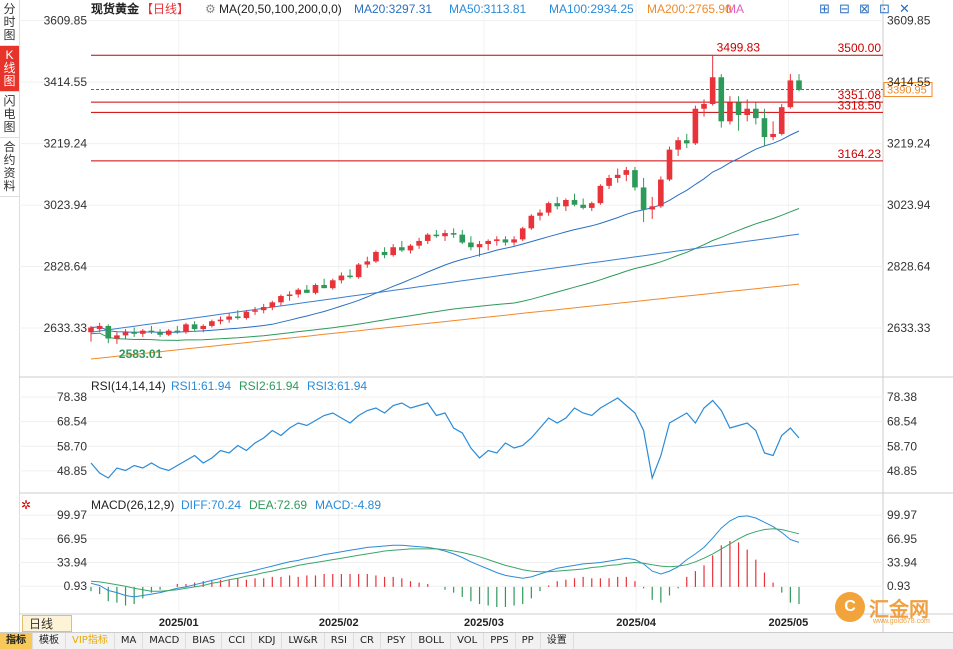  Describe the element at coordinates (179, 623) in the screenshot. I see `time-label: 2025/01` at that location.